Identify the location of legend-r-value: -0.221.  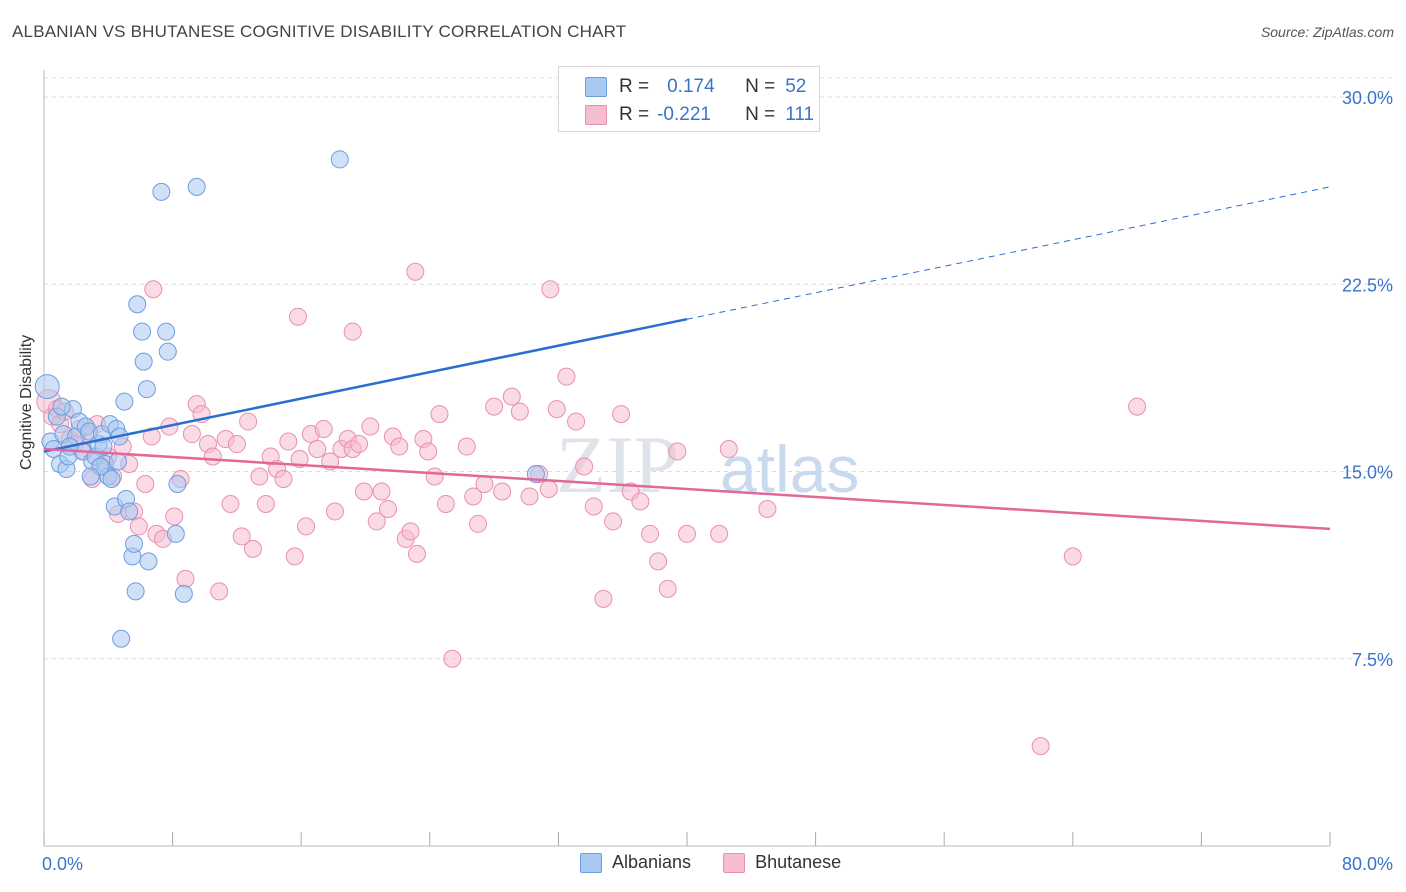
(684, 114).